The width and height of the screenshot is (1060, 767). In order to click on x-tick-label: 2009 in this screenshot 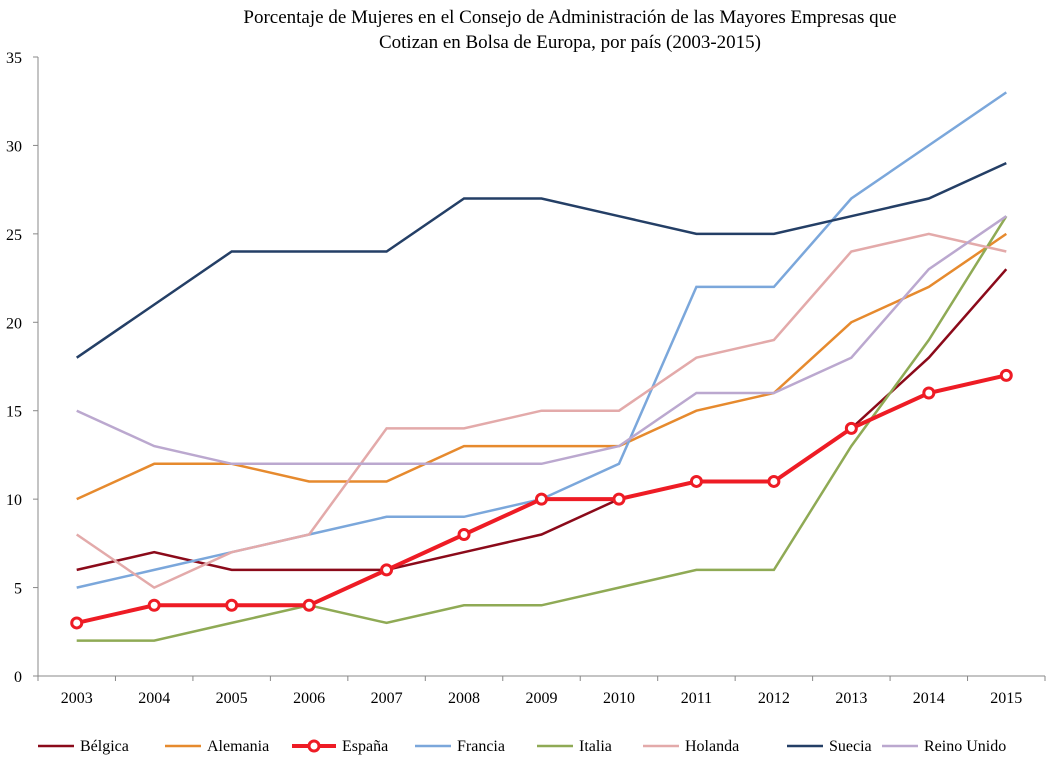, I will do `click(542, 698)`.